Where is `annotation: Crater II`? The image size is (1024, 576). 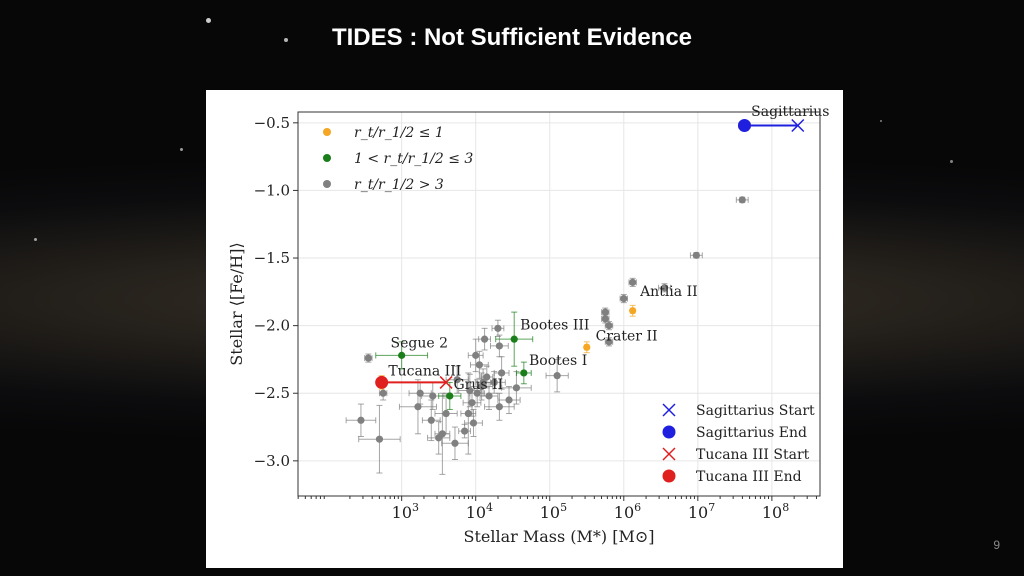
annotation: Crater II is located at coordinates (627, 337).